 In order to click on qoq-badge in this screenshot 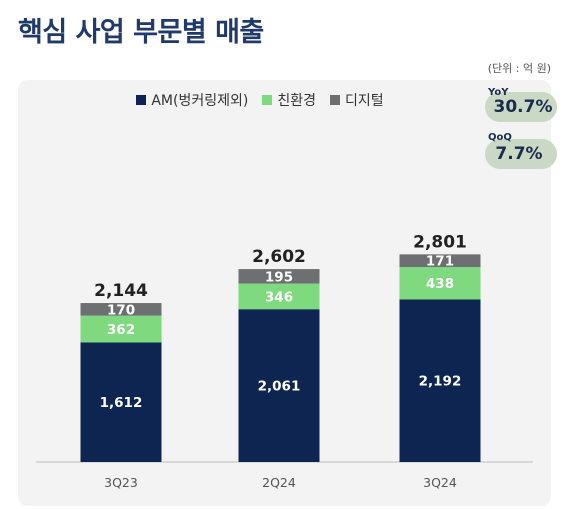, I will do `click(521, 154)`.